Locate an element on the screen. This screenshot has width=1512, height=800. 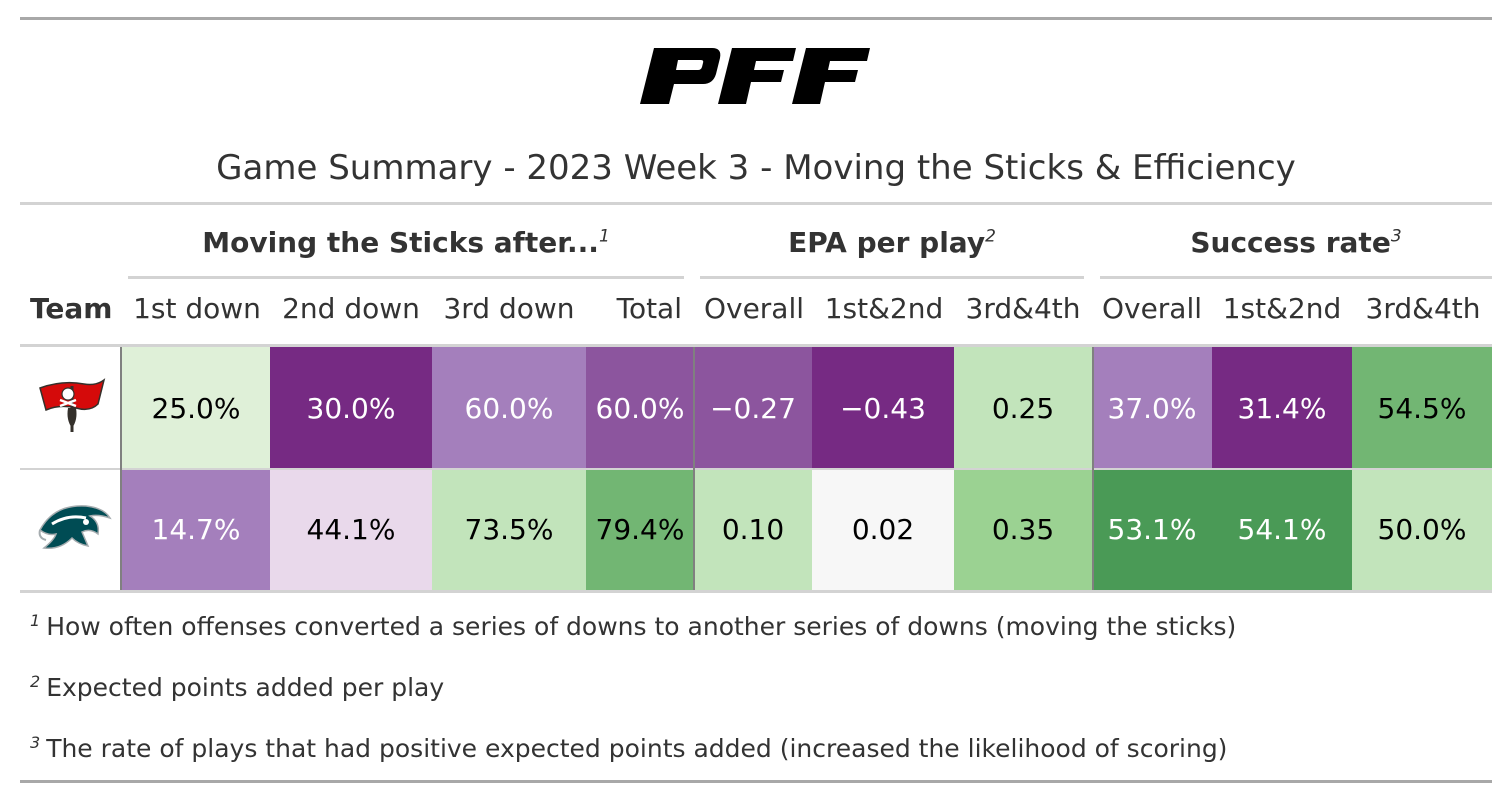
col-header-epa-3rd4th: 3rd&4th is located at coordinates (1023, 308).